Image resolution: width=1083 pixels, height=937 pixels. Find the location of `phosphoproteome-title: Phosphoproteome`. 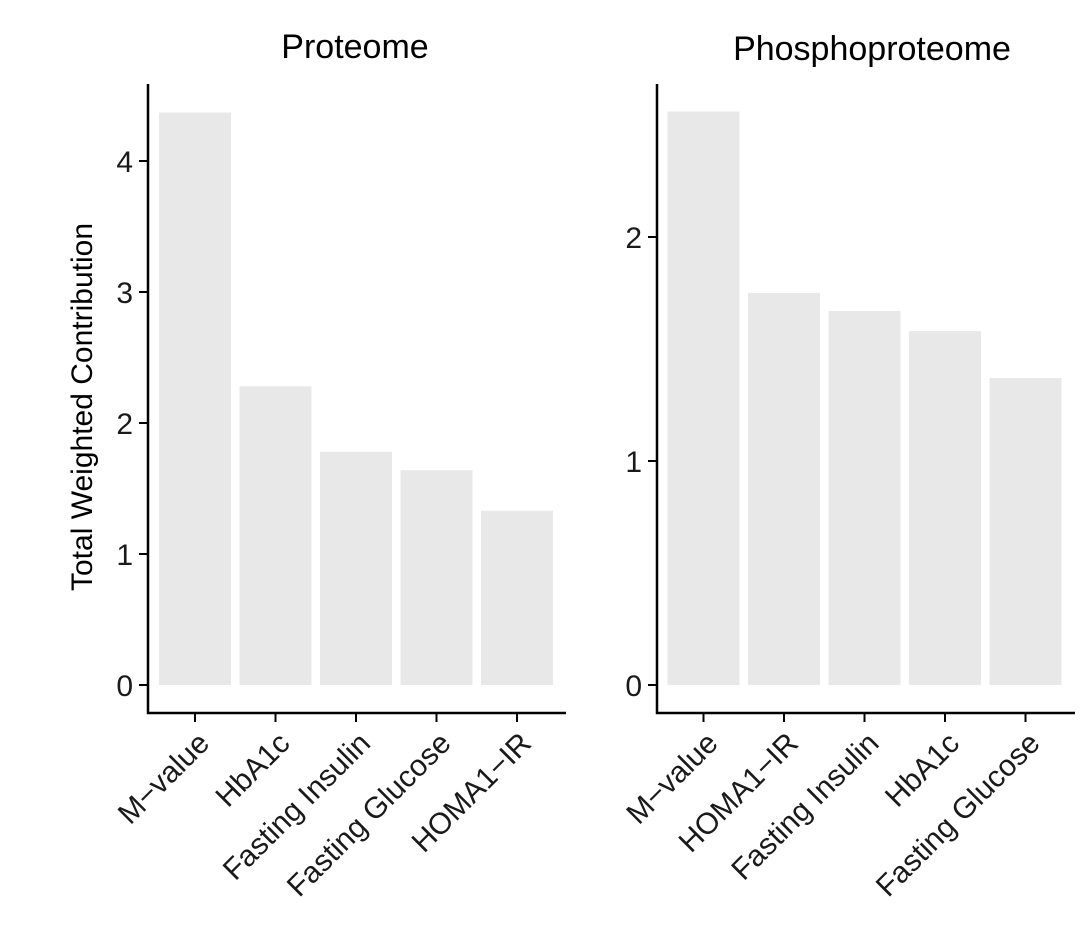

phosphoproteome-title: Phosphoproteome is located at coordinates (872, 49).